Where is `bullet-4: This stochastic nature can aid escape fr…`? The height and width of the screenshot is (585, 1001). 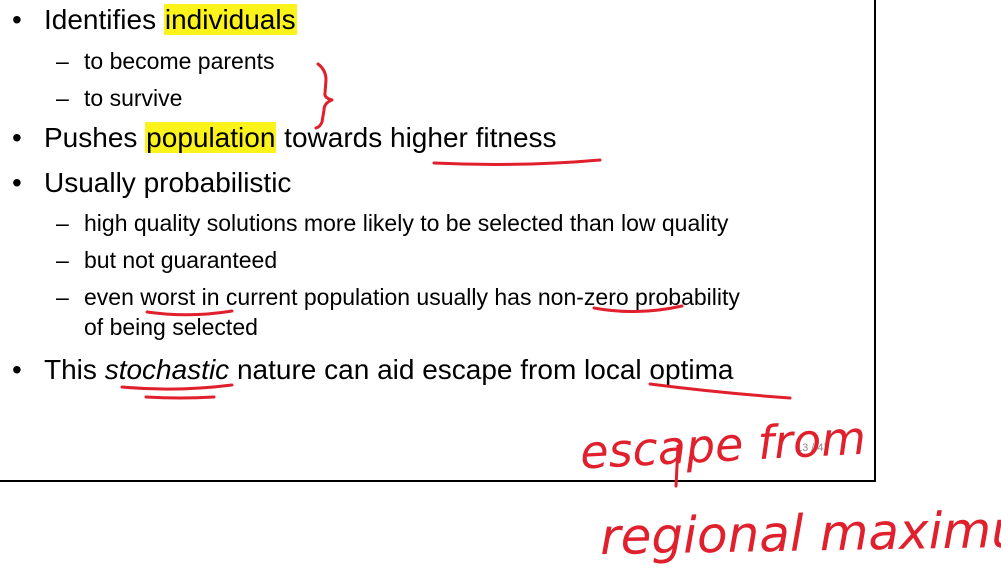 bullet-4: This stochastic nature can aid escape fr… is located at coordinates (388, 370).